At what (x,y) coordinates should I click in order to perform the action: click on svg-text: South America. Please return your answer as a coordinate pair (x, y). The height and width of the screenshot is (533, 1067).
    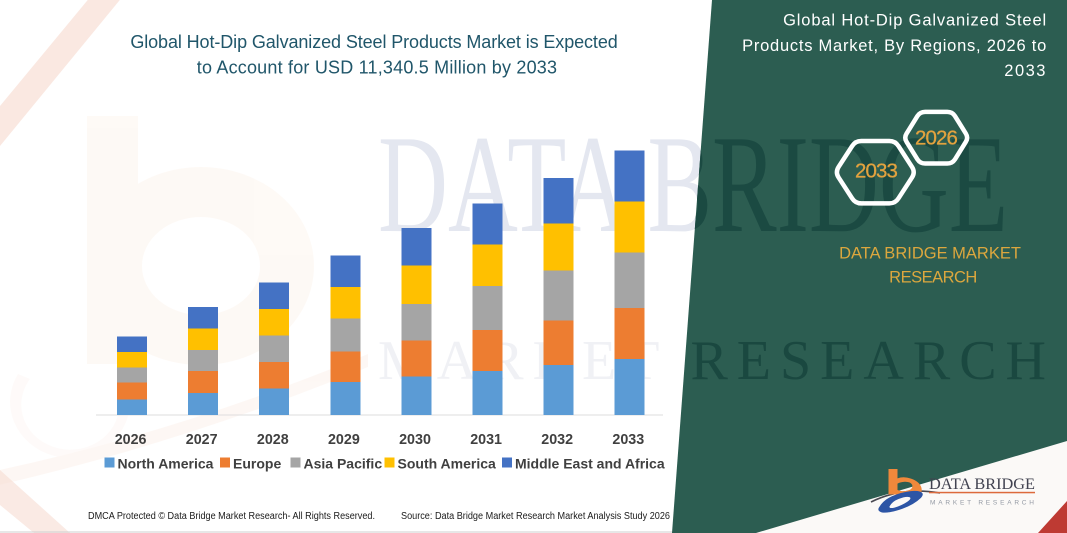
    Looking at the image, I should click on (447, 464).